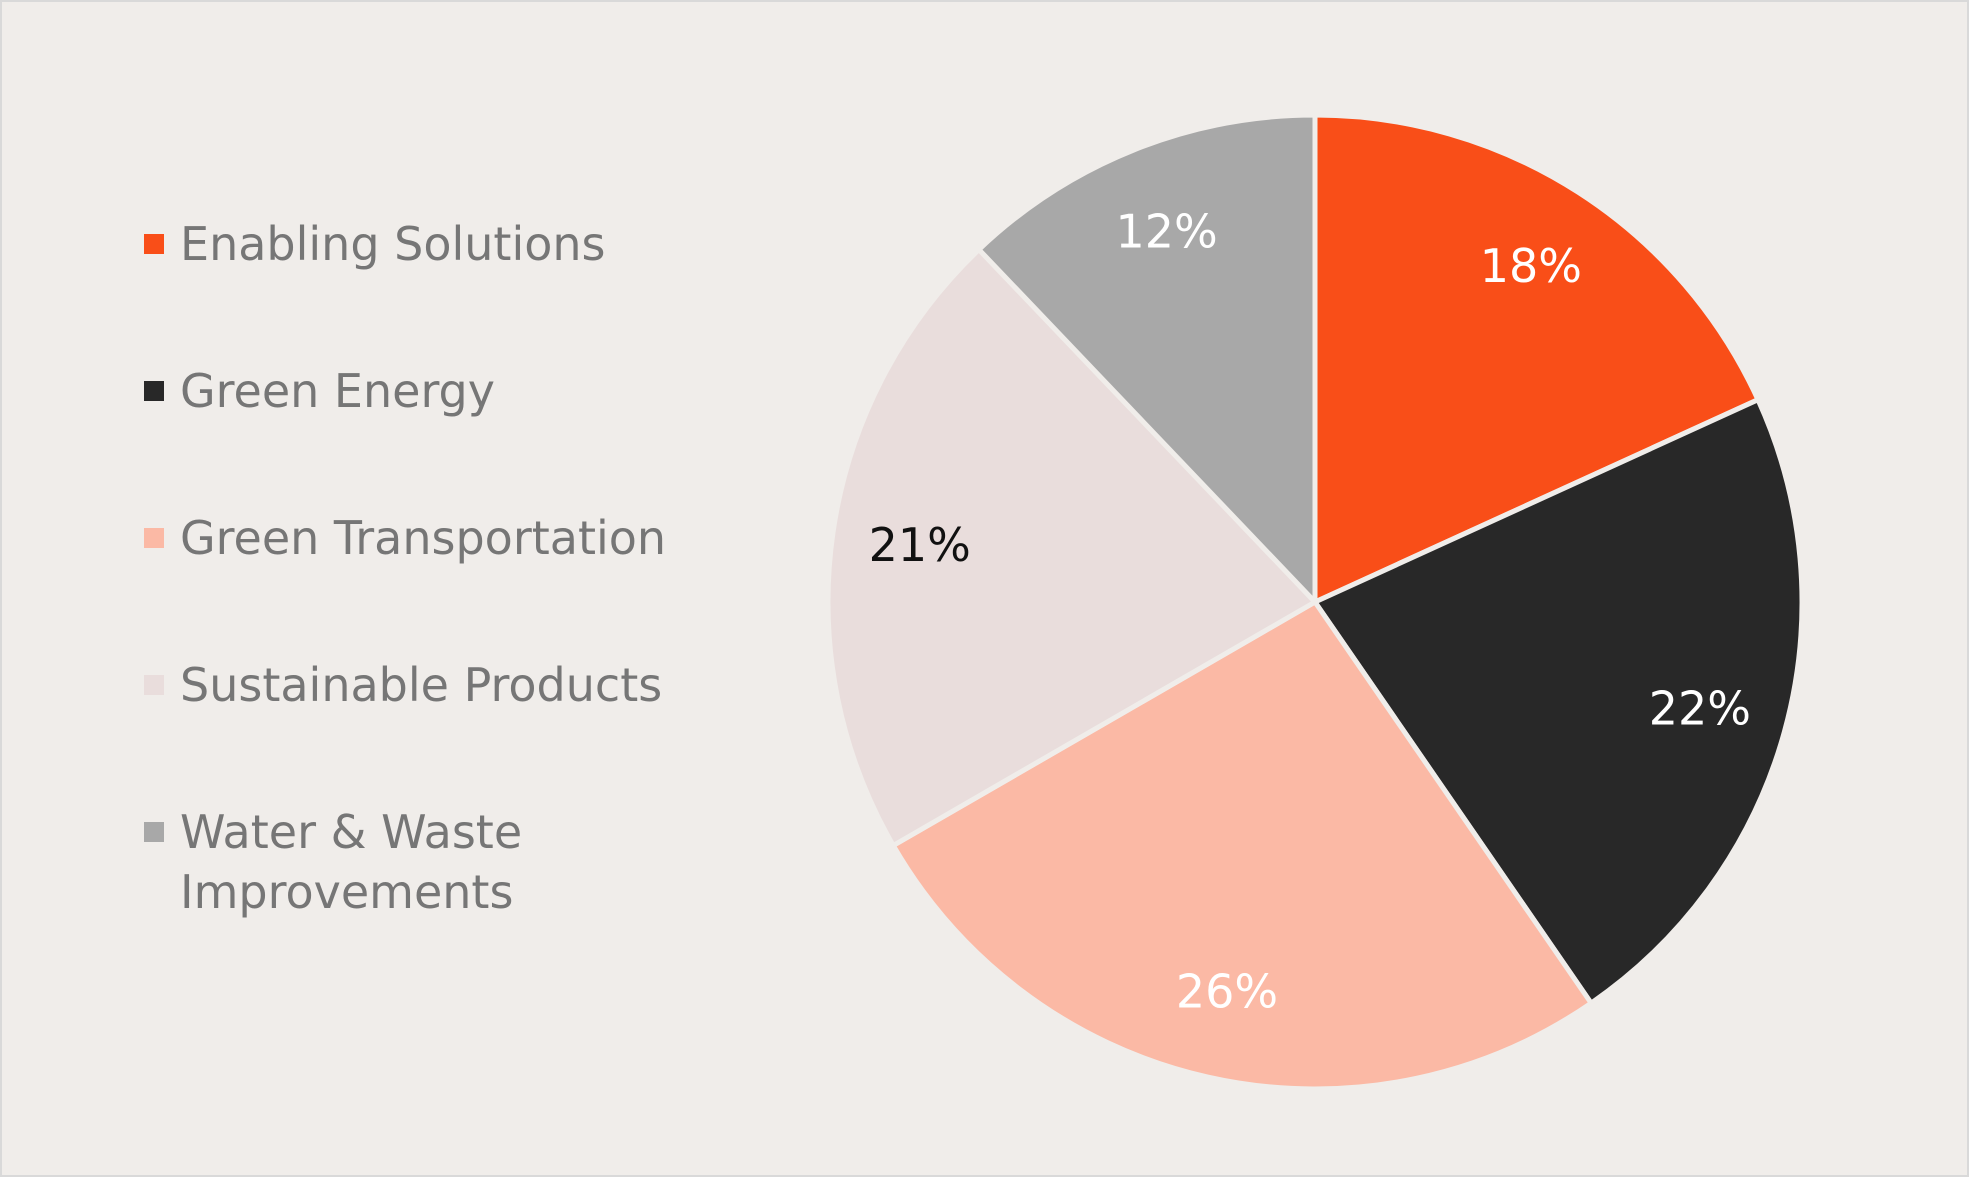  Describe the element at coordinates (1700, 708) in the screenshot. I see `slice-value-label: 22%` at that location.